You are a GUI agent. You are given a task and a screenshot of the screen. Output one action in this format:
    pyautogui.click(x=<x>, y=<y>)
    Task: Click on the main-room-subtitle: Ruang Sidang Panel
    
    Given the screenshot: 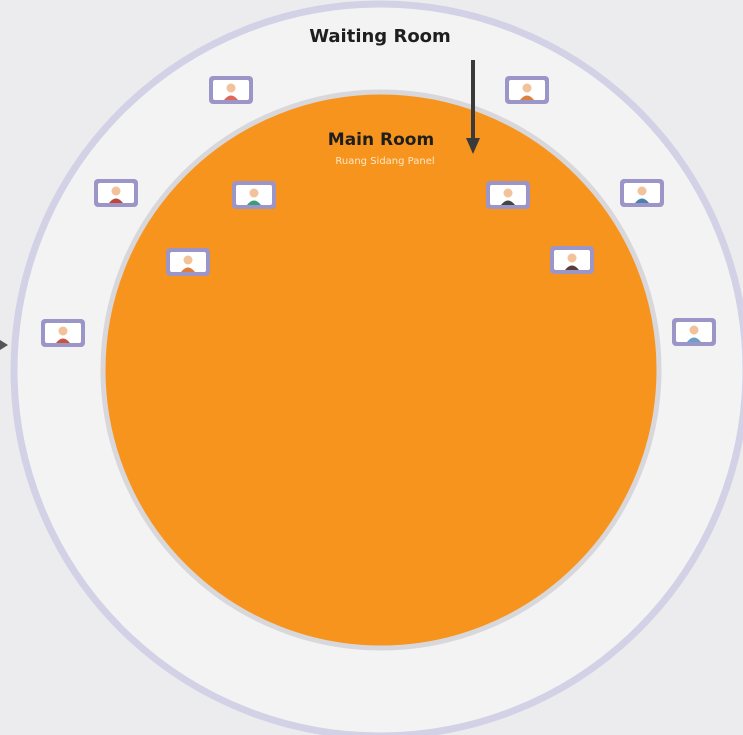 What is the action you would take?
    pyautogui.click(x=384, y=161)
    